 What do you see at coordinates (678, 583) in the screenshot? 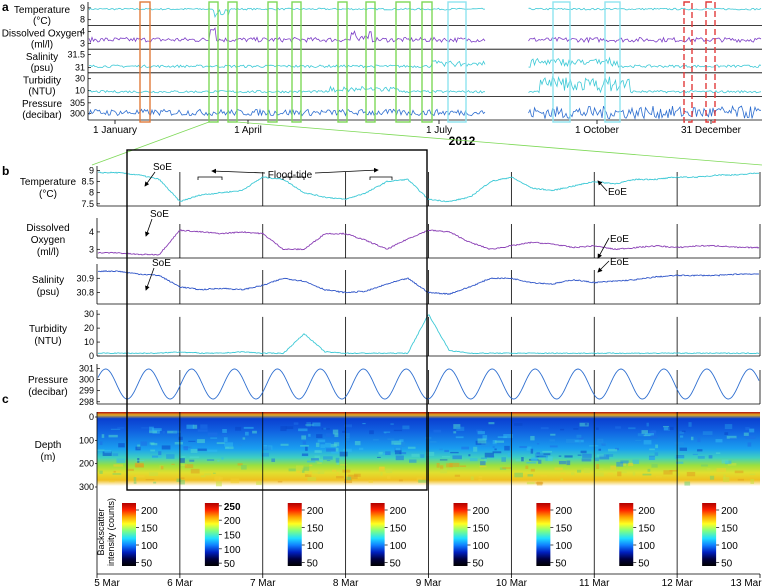
I see `c-xtick-label-7: 12 Mar` at bounding box center [678, 583].